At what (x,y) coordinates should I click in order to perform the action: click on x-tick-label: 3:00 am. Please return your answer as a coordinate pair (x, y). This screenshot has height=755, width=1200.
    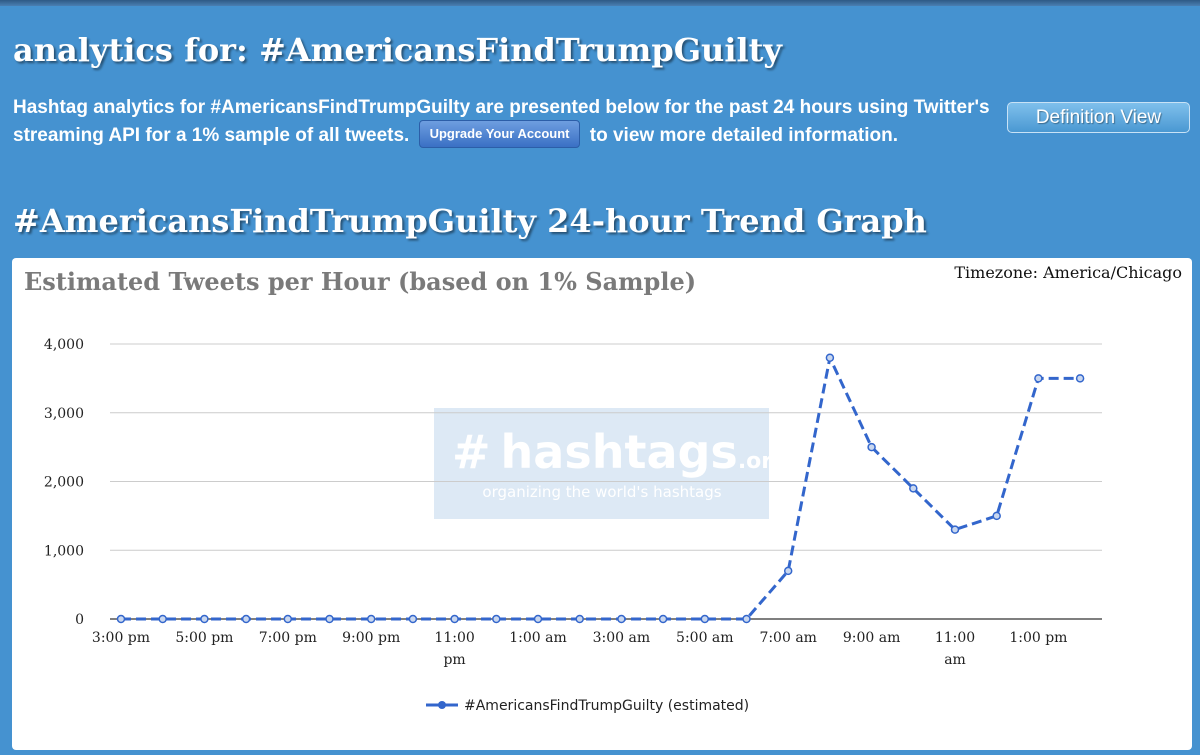
    Looking at the image, I should click on (622, 638).